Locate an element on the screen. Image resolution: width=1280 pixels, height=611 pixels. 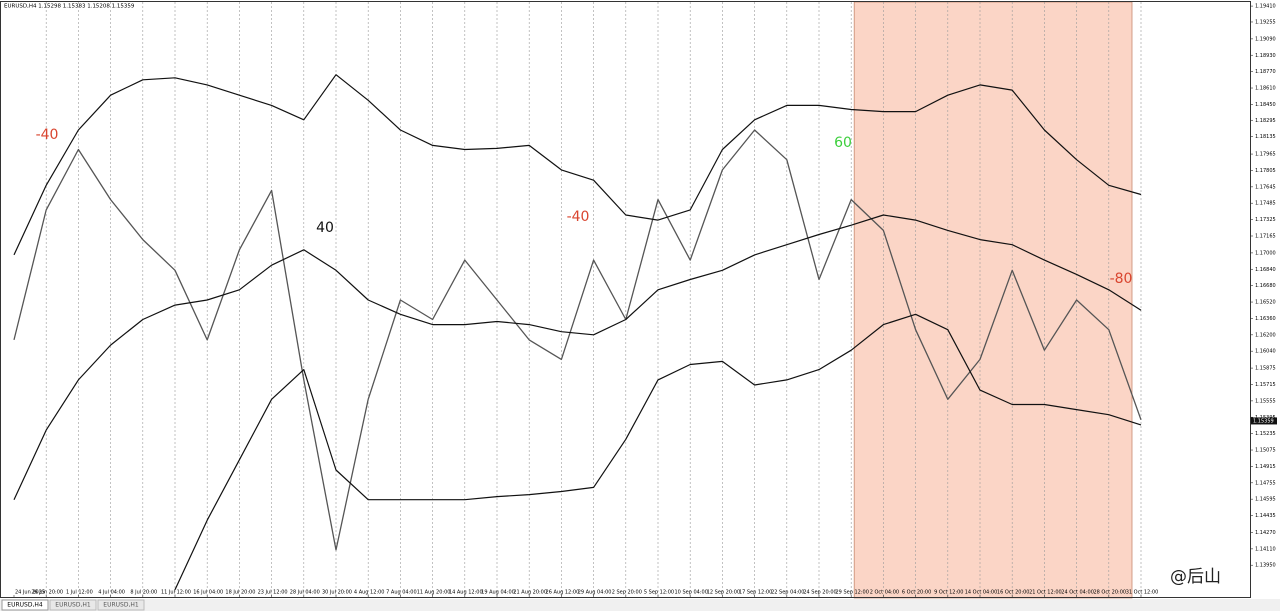
y-tick-label: 1.16360 is located at coordinates (1265, 319).